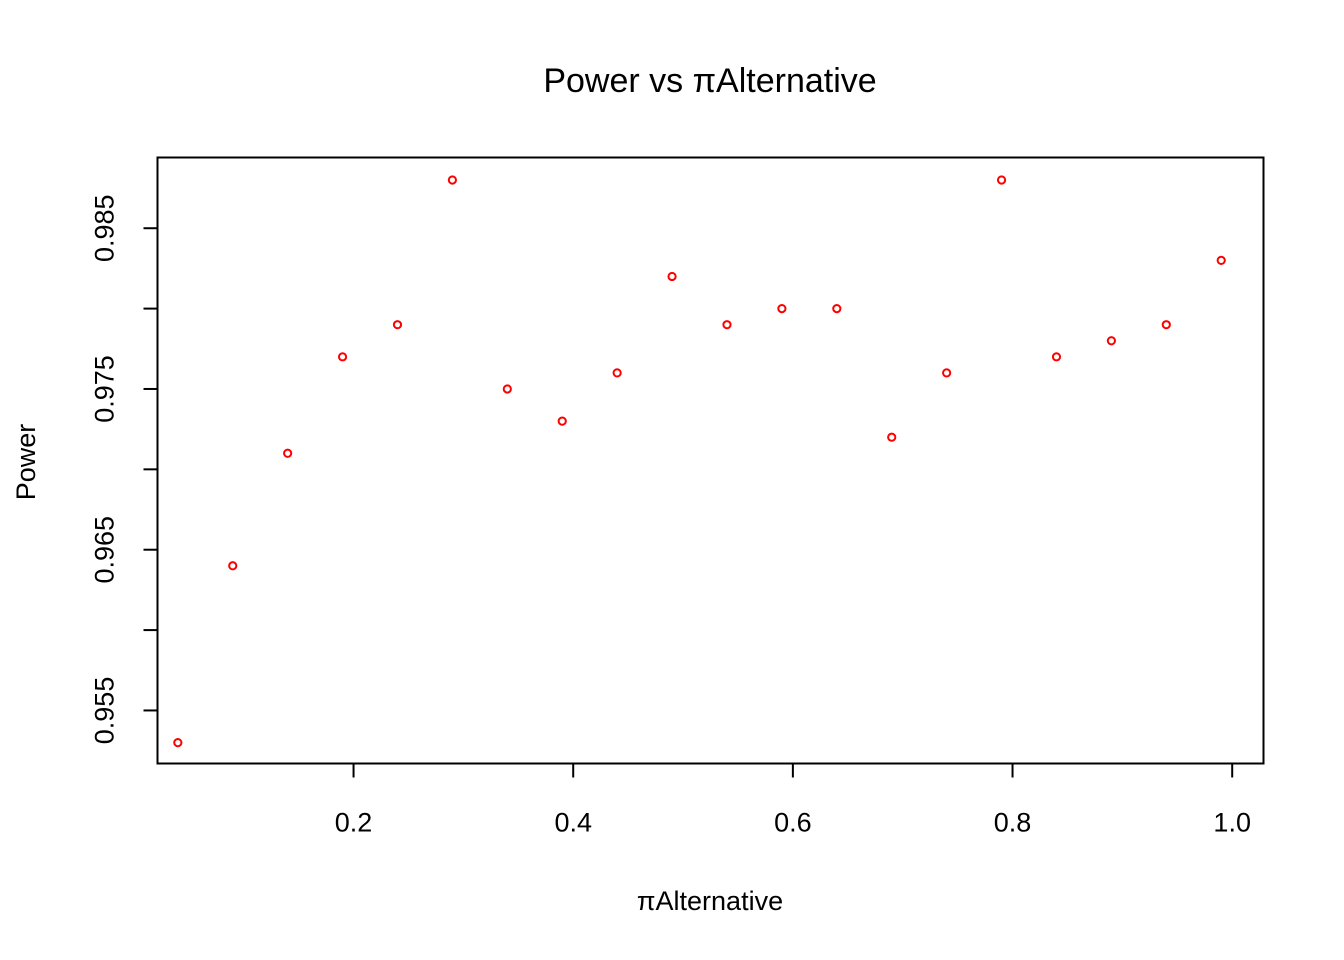 The width and height of the screenshot is (1344, 960). What do you see at coordinates (354, 823) in the screenshot?
I see `x-tick-label: 0.2` at bounding box center [354, 823].